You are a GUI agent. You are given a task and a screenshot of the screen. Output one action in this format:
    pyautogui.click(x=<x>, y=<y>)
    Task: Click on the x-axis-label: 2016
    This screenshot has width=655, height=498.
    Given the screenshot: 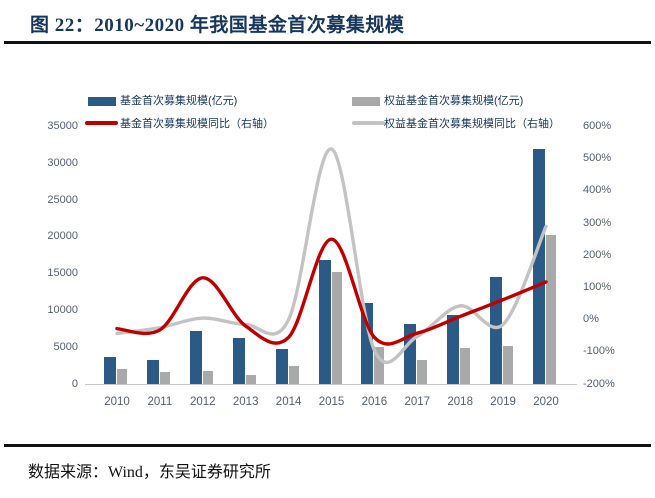 What is the action you would take?
    pyautogui.click(x=374, y=402)
    